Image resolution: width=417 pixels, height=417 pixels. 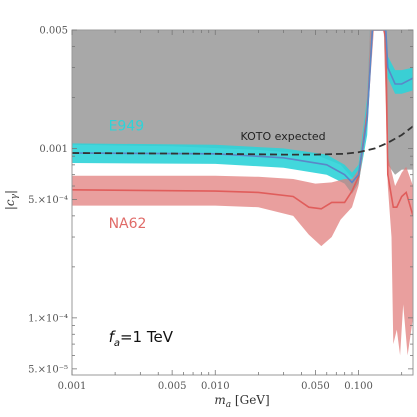 What do you see at coordinates (72, 386) in the screenshot?
I see `x-tick-label: 0.001` at bounding box center [72, 386].